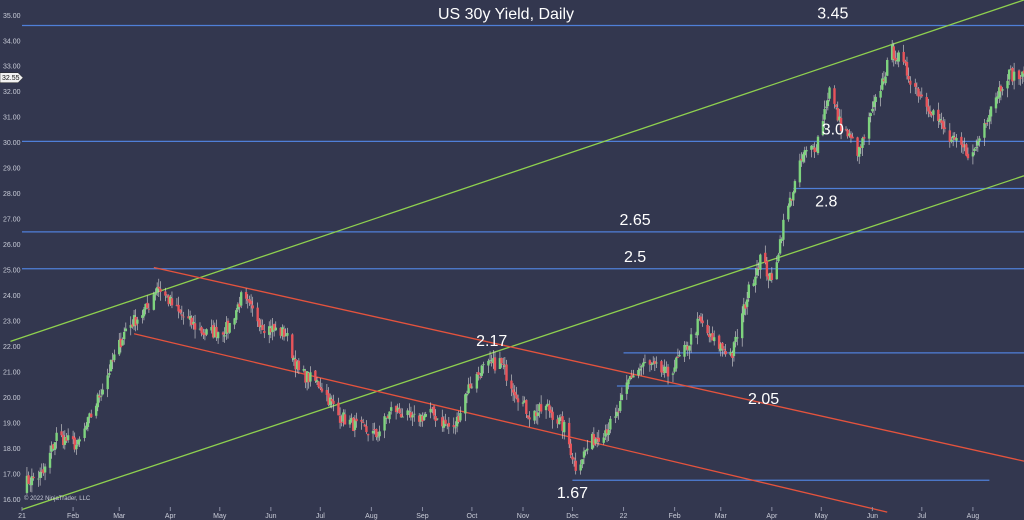  I want to click on y-tick-label: 17.00, so click(12, 474).